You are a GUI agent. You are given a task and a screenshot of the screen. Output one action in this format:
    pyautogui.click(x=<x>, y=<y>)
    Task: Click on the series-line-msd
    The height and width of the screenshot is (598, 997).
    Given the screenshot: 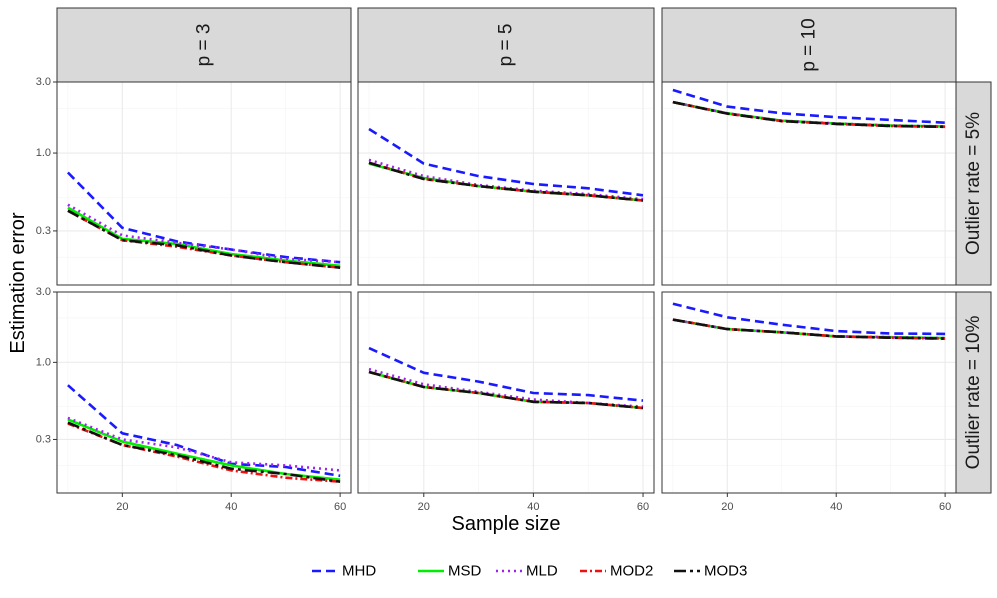 What is the action you would take?
    pyautogui.click(x=204, y=237)
    